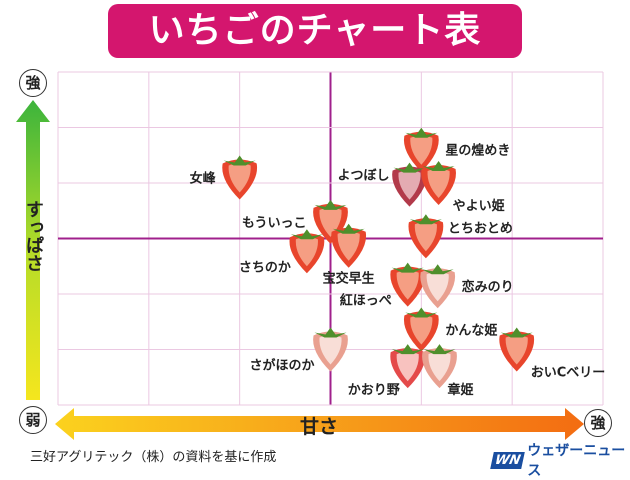 The width and height of the screenshot is (630, 480). I want to click on strawberry-label: さがほのか, so click(281, 366).